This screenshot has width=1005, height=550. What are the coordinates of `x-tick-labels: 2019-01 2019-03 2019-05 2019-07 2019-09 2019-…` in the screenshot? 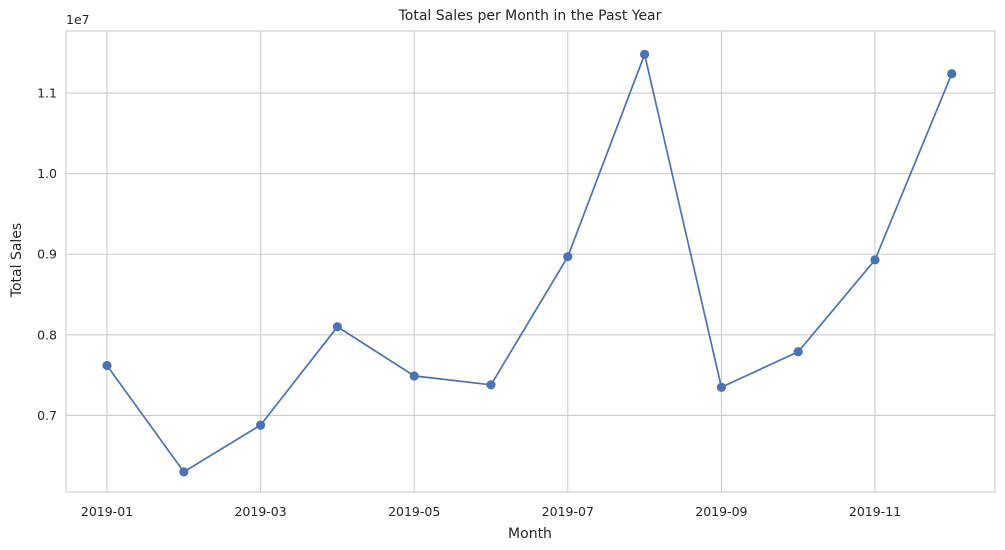 It's located at (491, 511).